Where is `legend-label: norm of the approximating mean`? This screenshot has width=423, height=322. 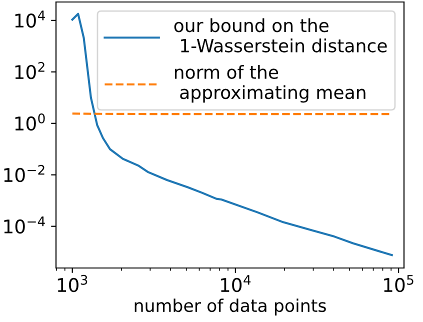 legend-label: norm of the approximating mean is located at coordinates (270, 83).